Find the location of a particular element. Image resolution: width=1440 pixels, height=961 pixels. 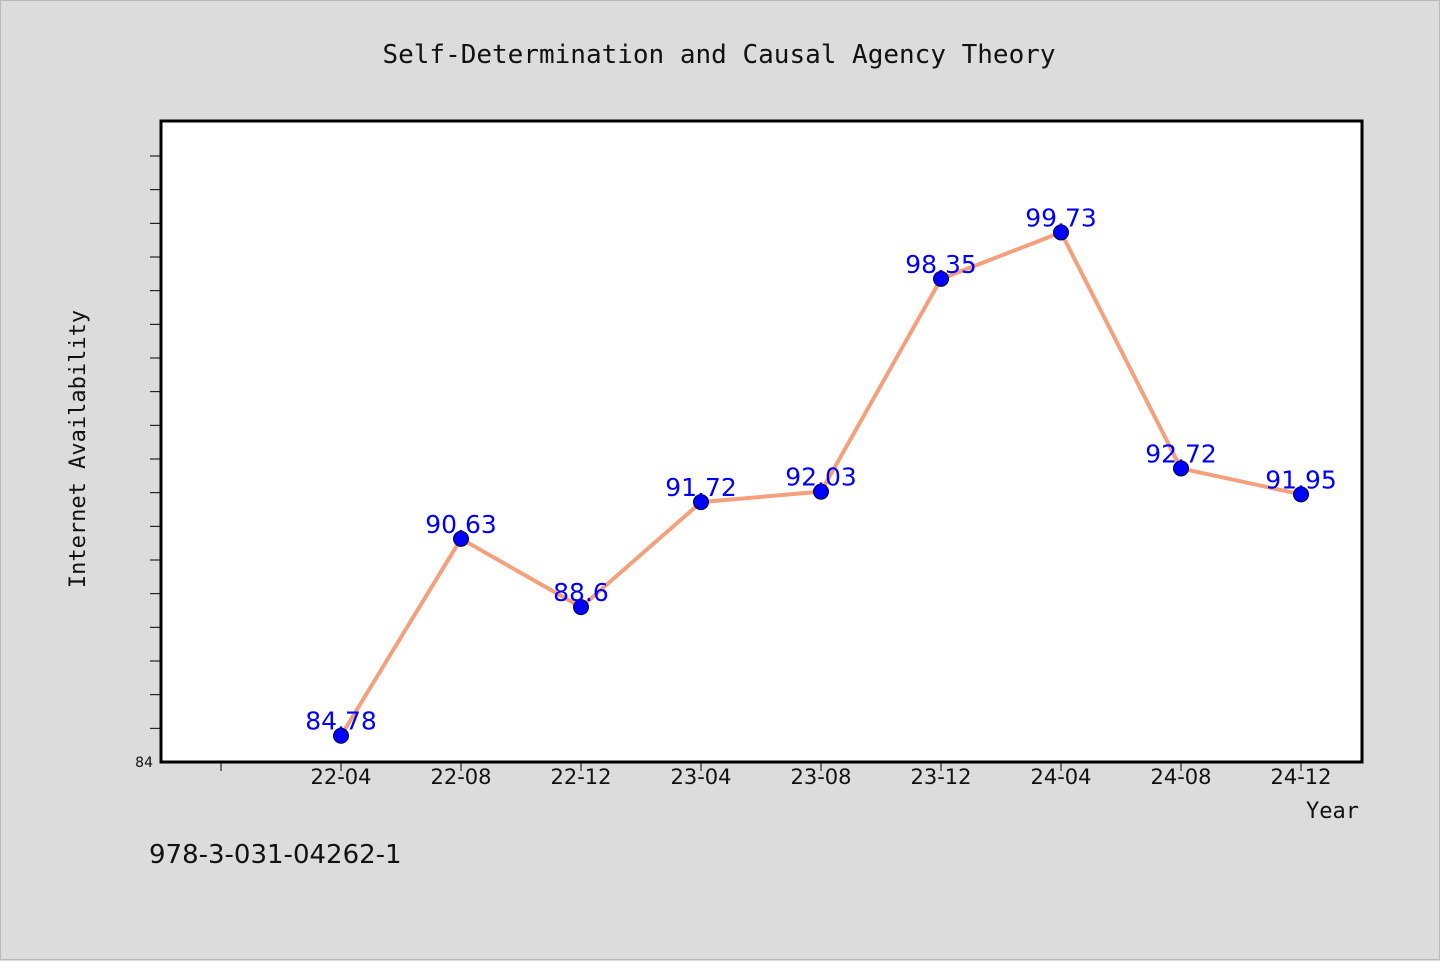

data-label: 90.63 is located at coordinates (461, 524).